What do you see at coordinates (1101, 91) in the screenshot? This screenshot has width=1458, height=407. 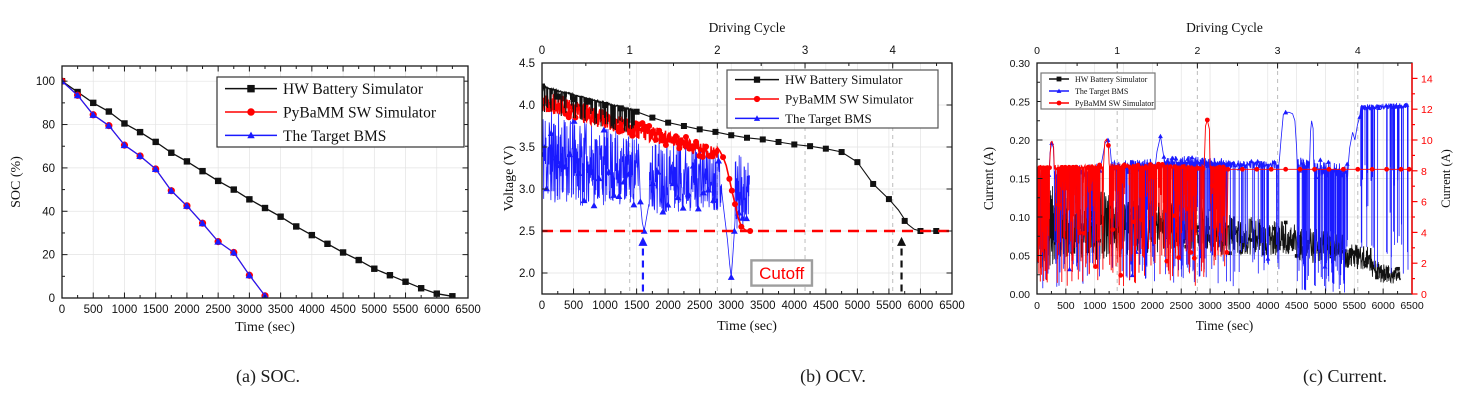 I see `svg-text: The Target BMS` at bounding box center [1101, 91].